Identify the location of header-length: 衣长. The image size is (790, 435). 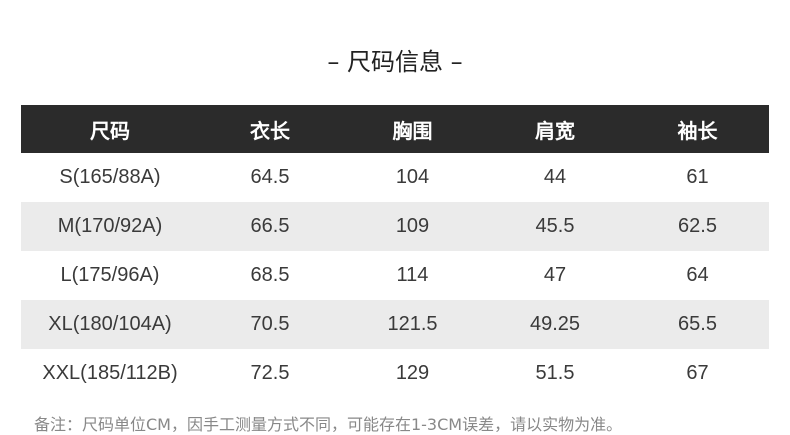
(270, 130).